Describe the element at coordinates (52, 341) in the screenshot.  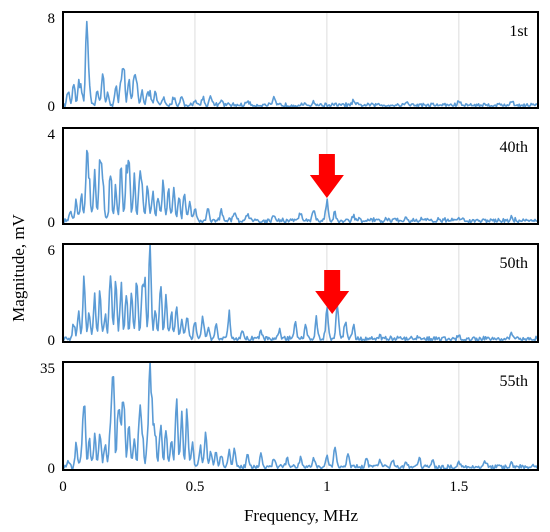
I see `y-tick-bottom-50th: 0` at that location.